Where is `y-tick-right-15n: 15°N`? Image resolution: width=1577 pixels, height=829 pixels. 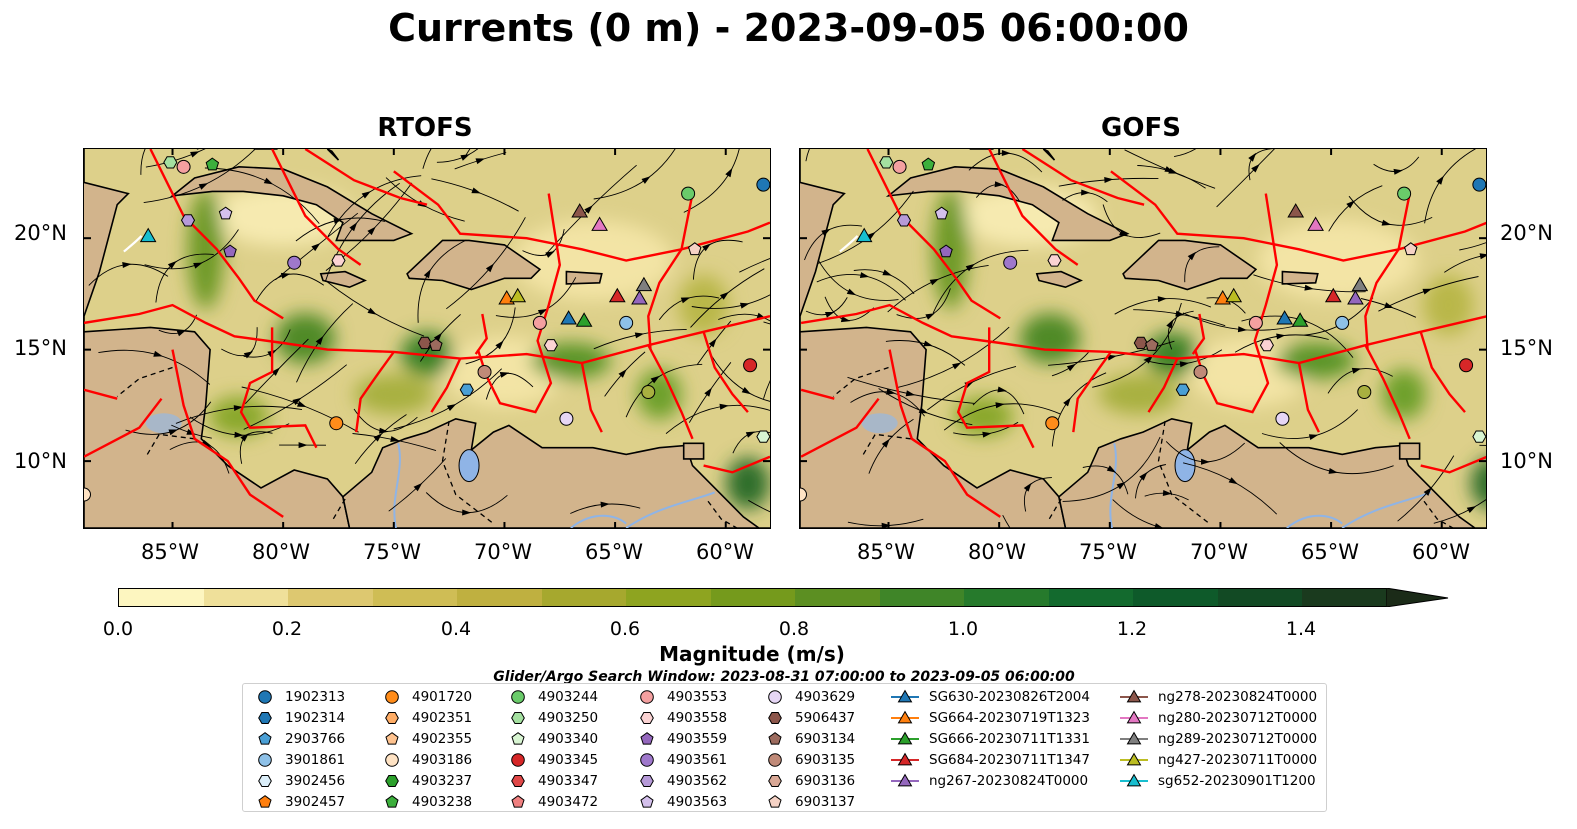 y-tick-right-15n: 15°N is located at coordinates (1526, 348).